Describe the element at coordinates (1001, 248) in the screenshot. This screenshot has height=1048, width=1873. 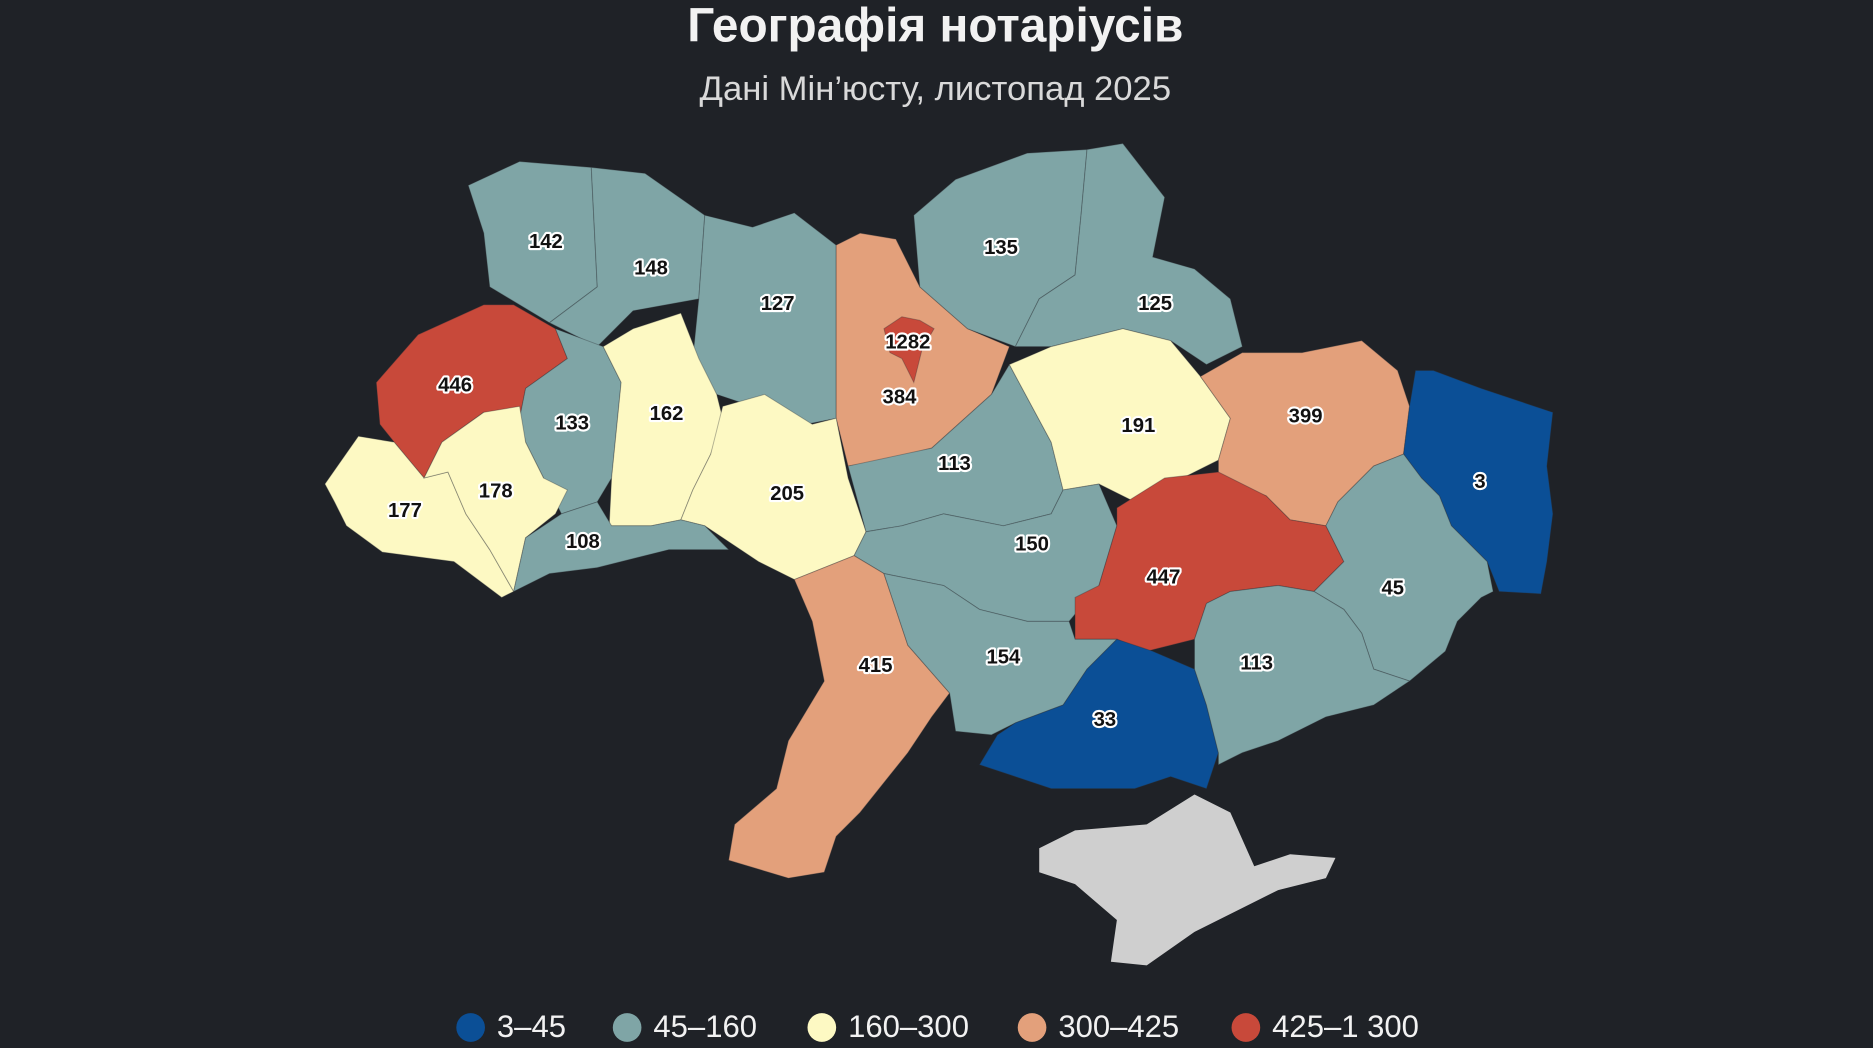
I see `region-value: 135` at that location.